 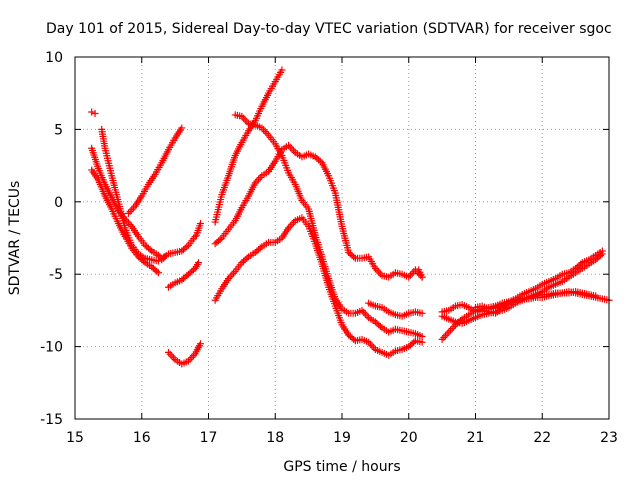 I want to click on series-arc-a, so click(x=93, y=112).